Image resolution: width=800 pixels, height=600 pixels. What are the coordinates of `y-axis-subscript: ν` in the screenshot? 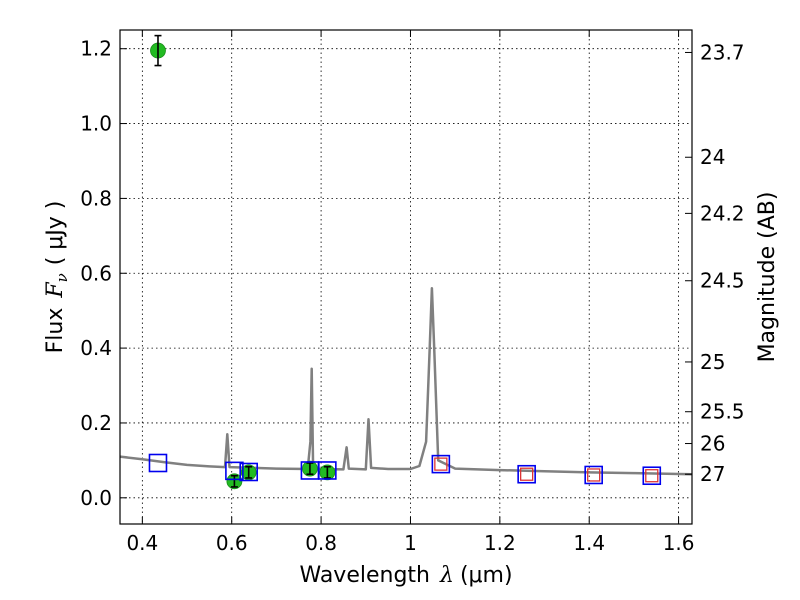 It's located at (62, 277).